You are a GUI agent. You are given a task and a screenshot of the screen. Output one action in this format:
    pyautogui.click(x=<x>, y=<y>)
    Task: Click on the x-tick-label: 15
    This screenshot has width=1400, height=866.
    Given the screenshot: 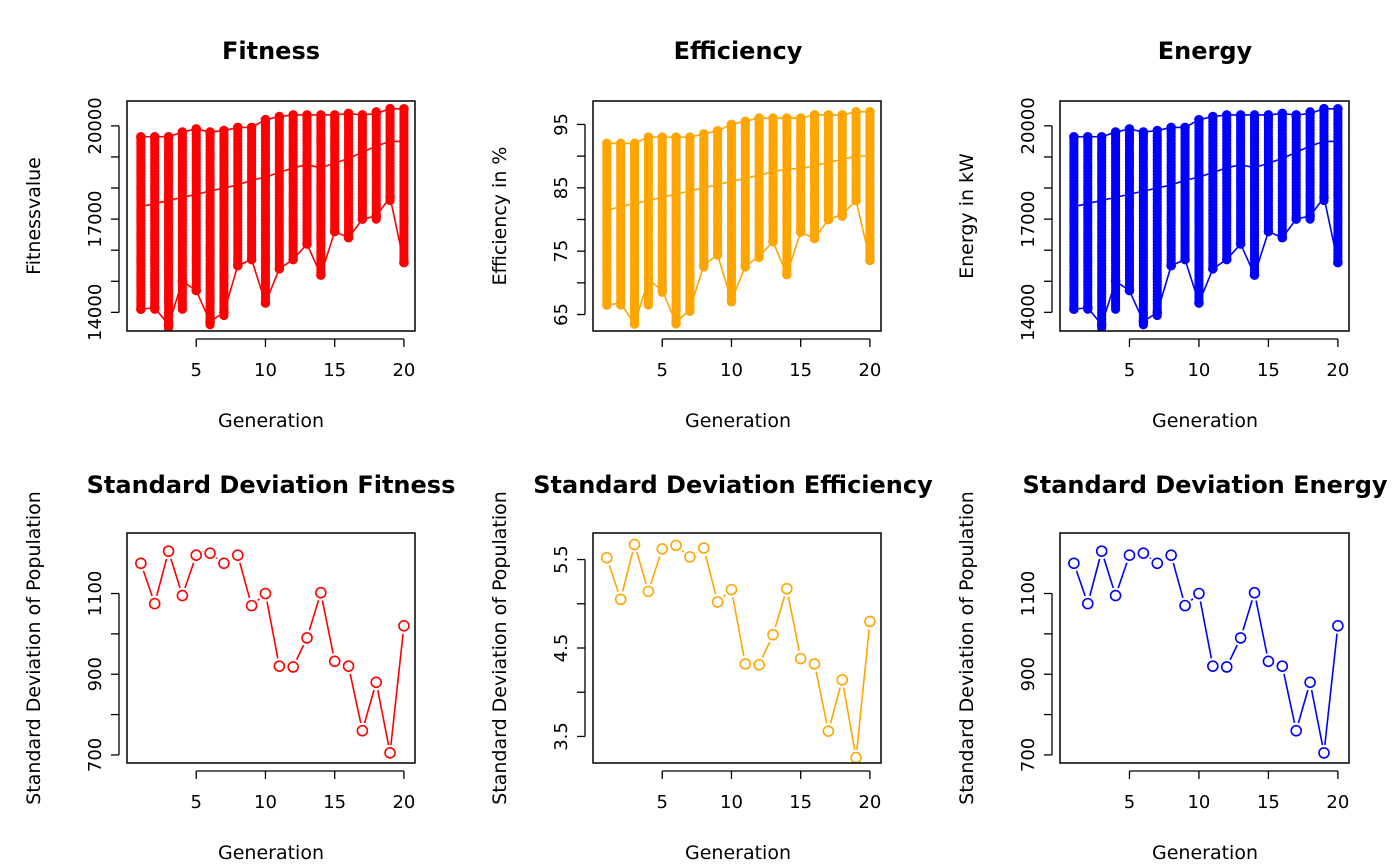 What is the action you would take?
    pyautogui.click(x=334, y=802)
    